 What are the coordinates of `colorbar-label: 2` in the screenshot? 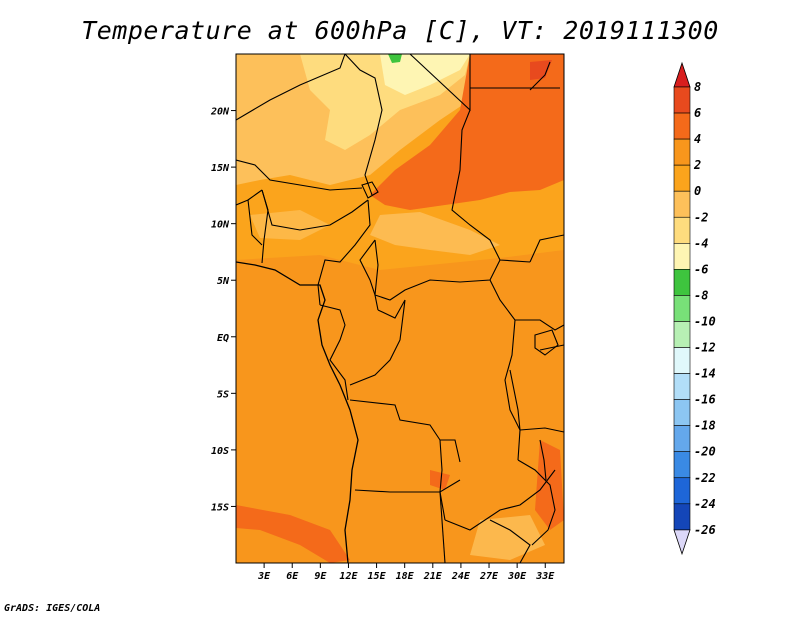 It's located at (697, 165).